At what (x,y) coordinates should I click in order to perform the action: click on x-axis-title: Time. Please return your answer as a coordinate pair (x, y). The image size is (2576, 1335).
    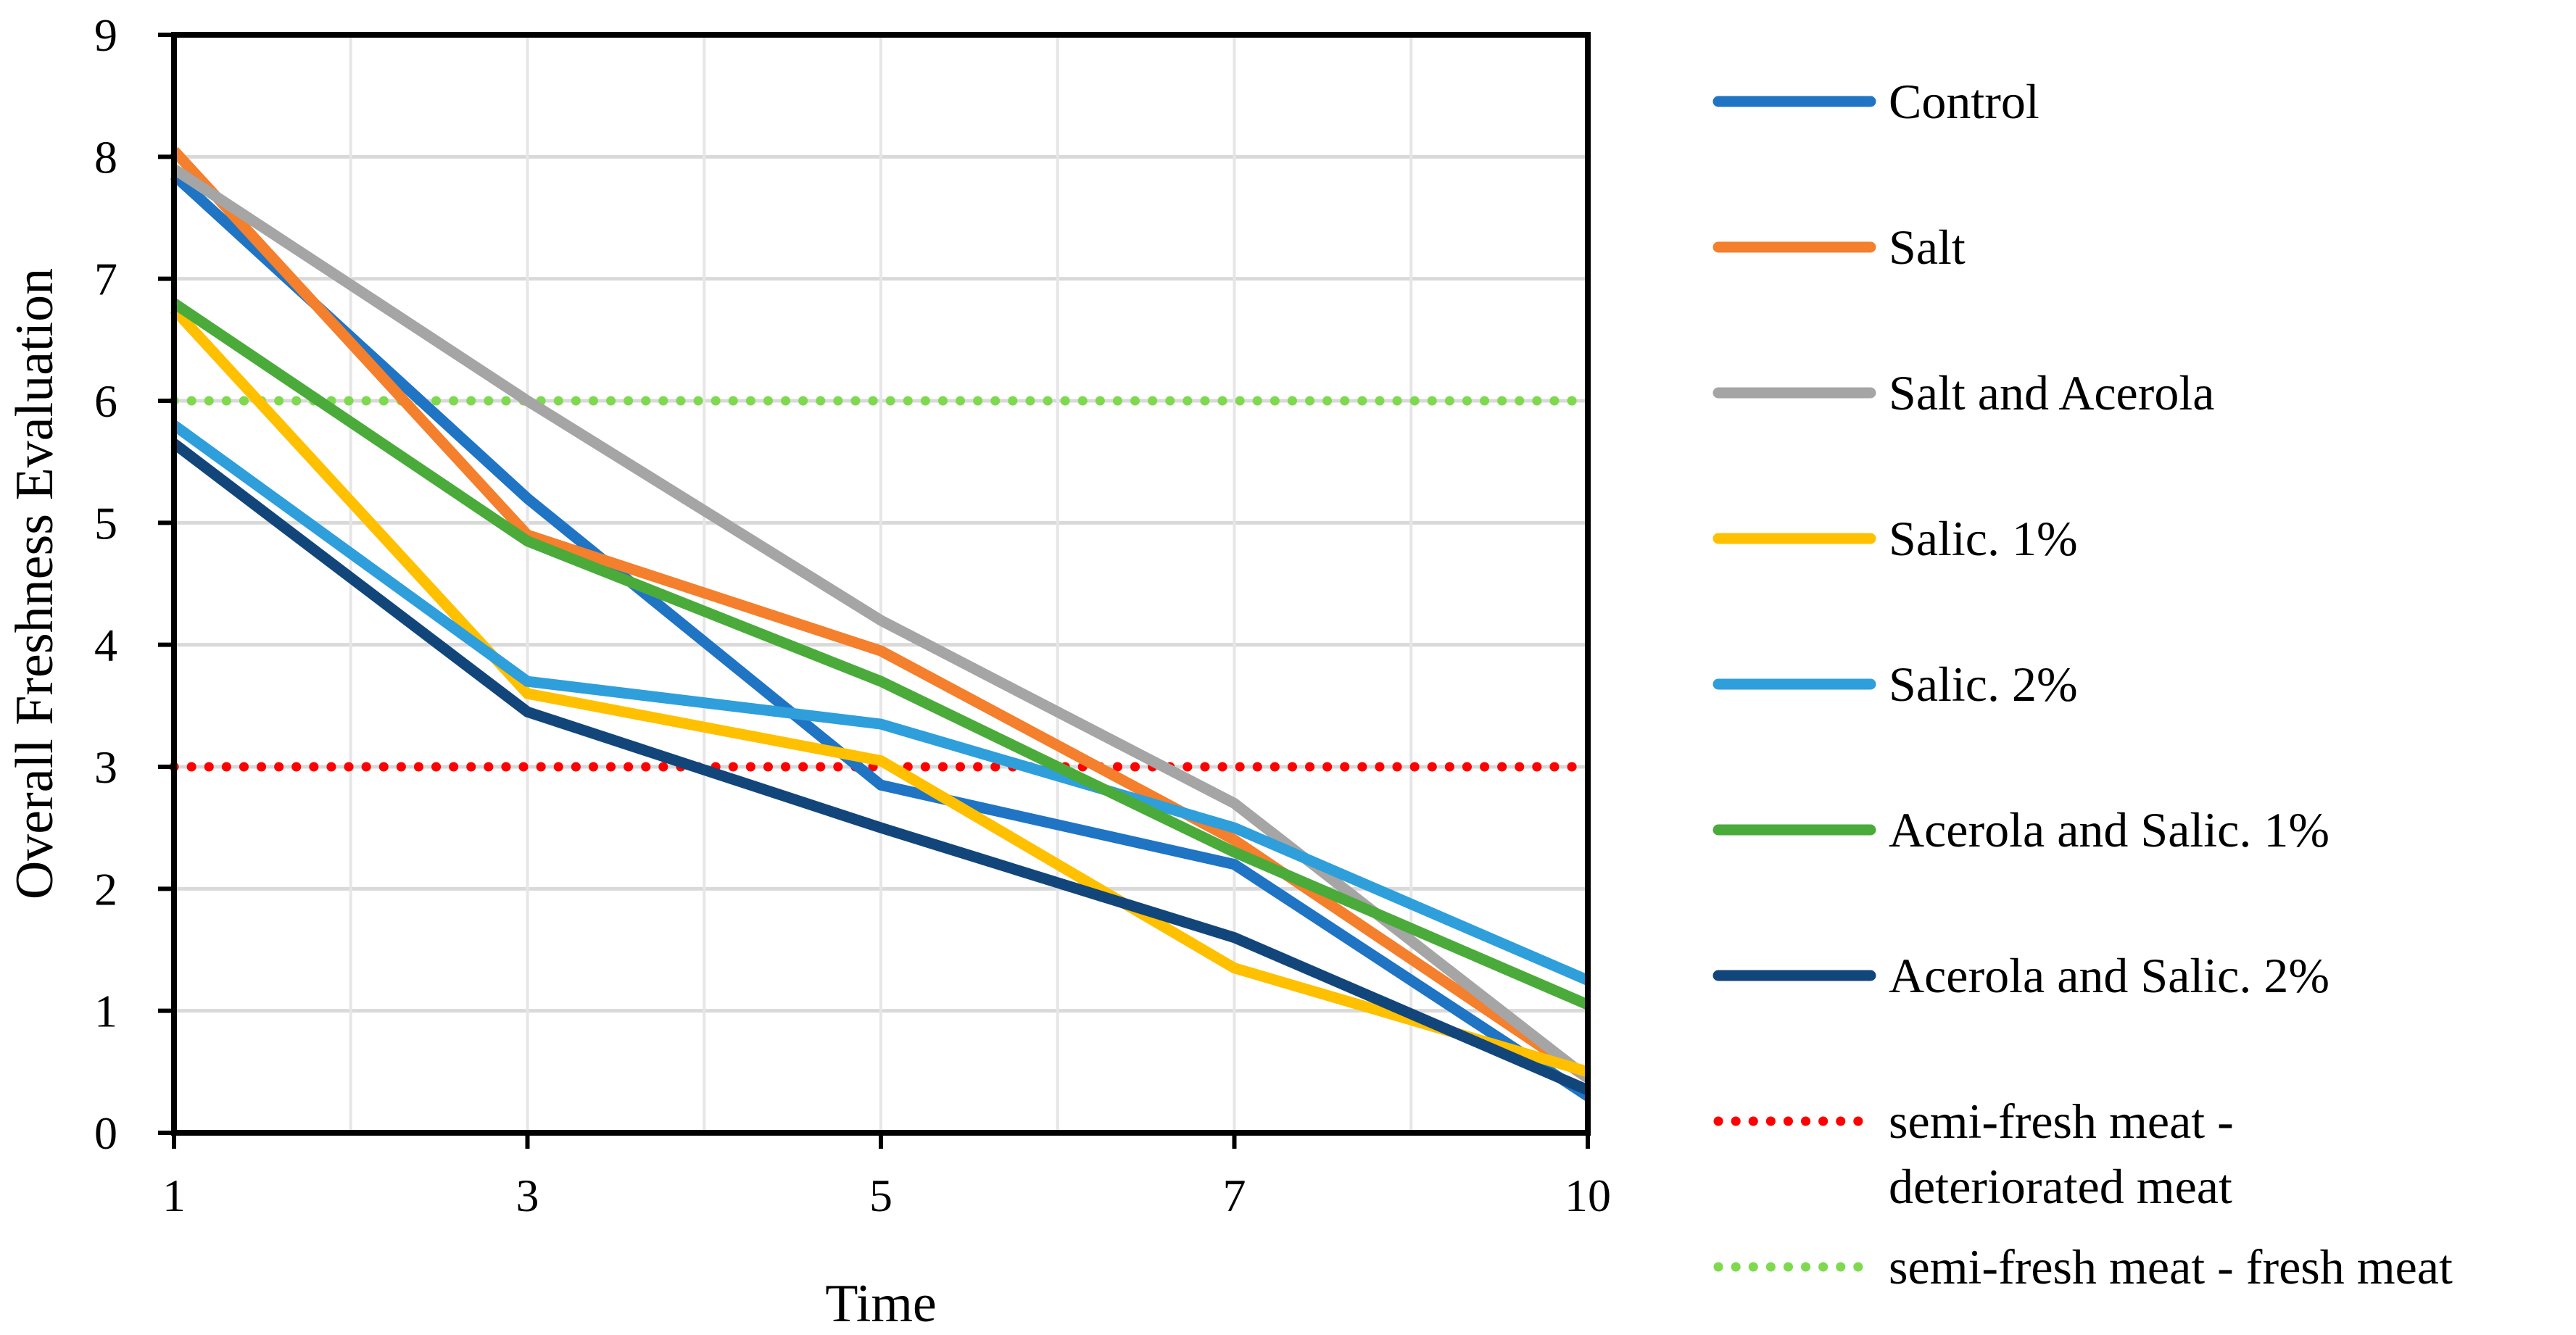
    Looking at the image, I should click on (881, 1304).